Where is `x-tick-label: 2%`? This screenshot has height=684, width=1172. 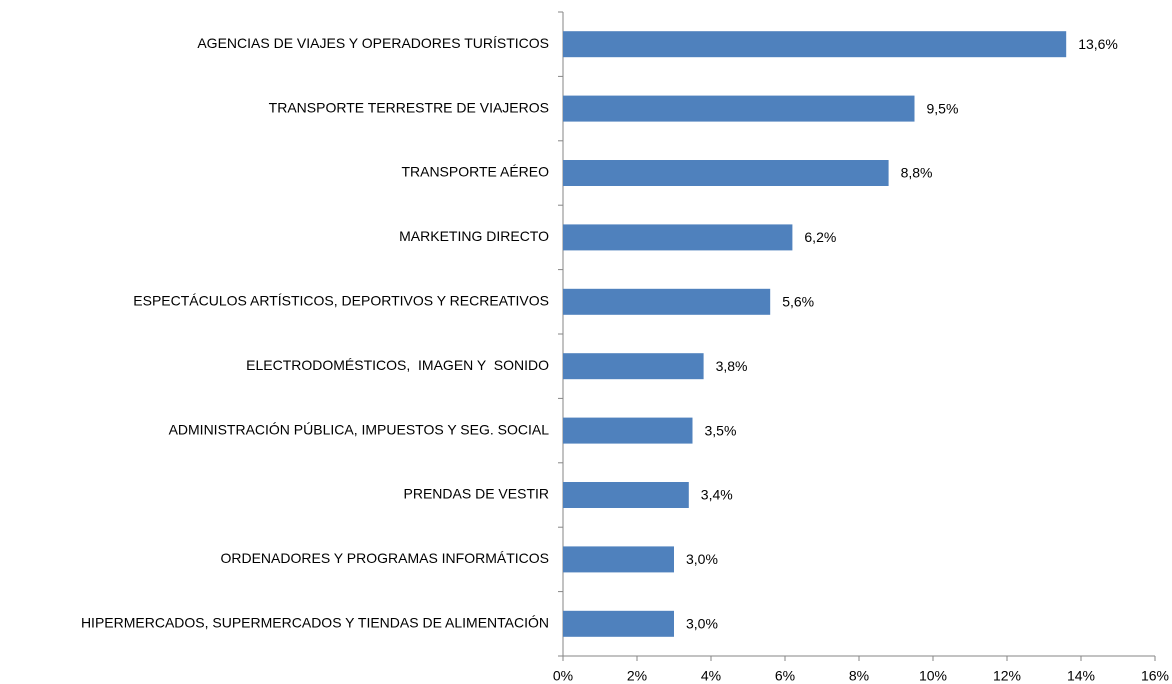
x-tick-label: 2% is located at coordinates (637, 676).